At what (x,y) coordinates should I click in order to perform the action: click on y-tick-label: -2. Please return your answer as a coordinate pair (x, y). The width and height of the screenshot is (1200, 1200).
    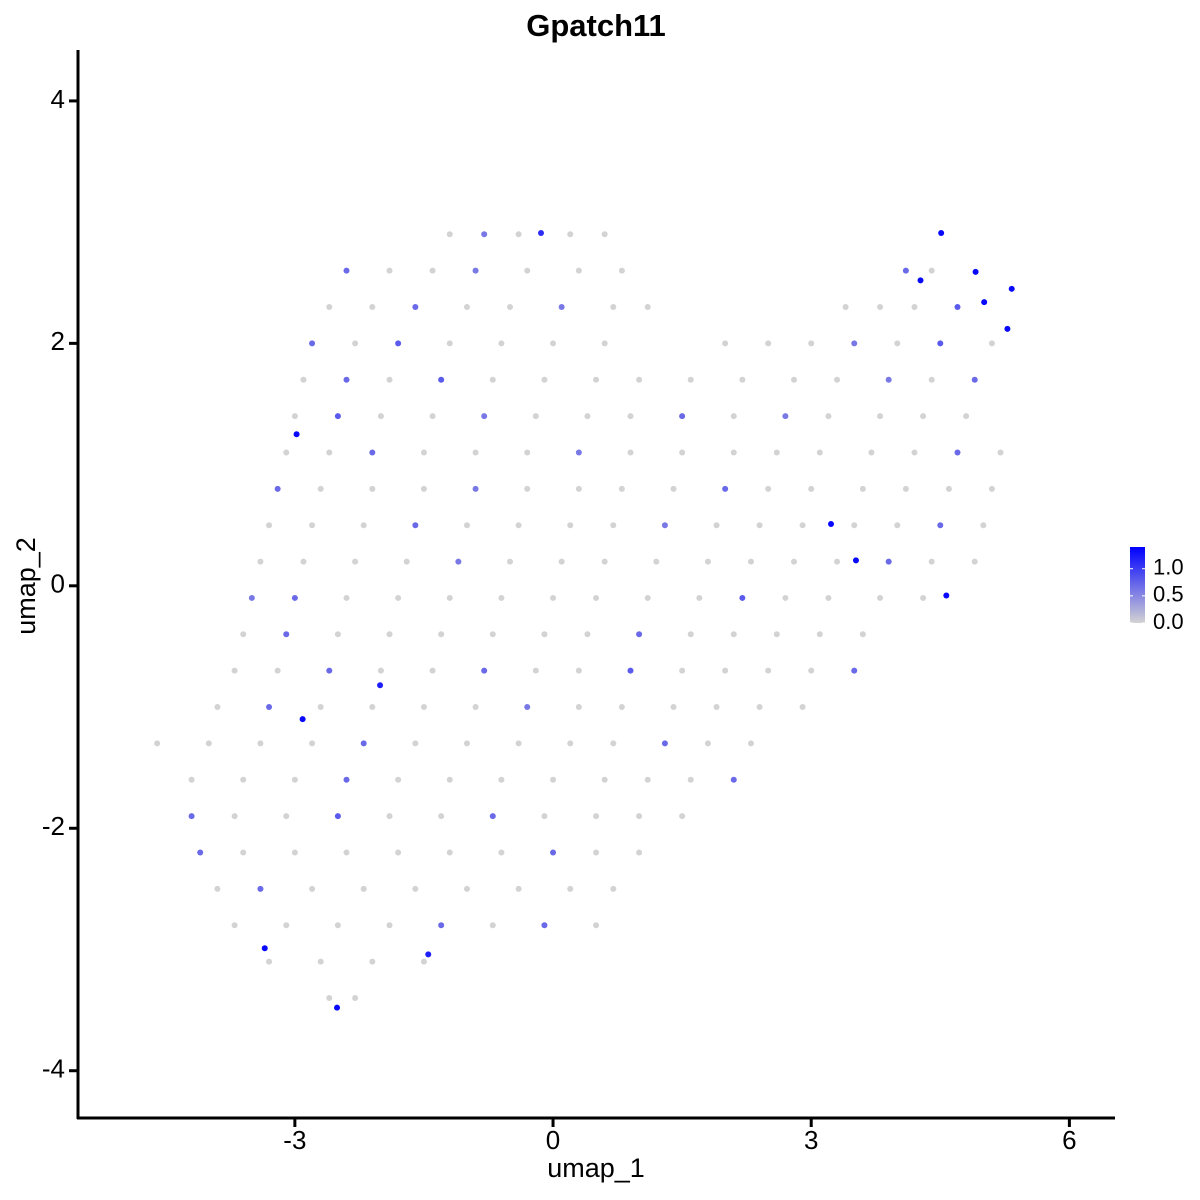
    Looking at the image, I should click on (53, 826).